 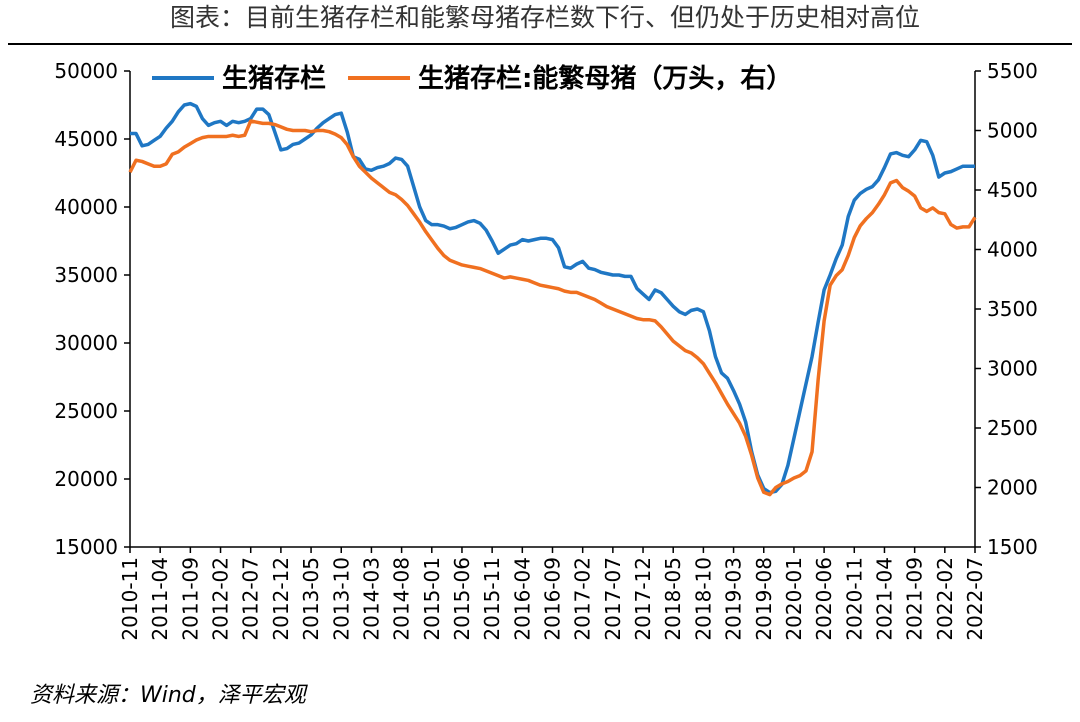 I want to click on x-tick-label: 2022-02, so click(x=945, y=599).